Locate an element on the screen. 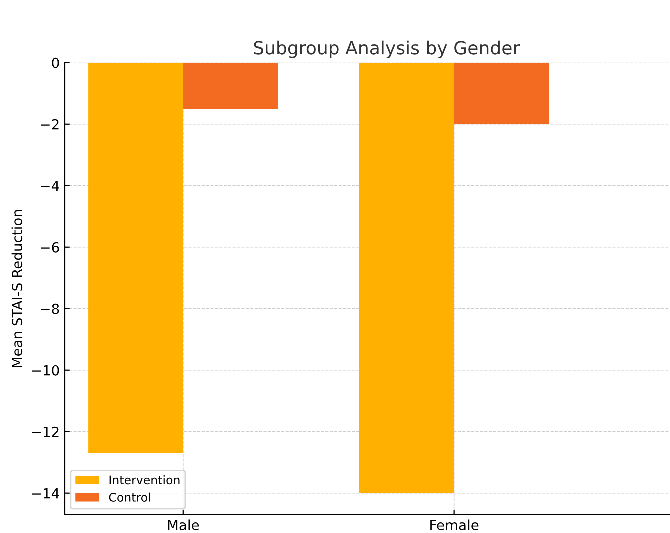 The image size is (670, 533). y-axis-title: Mean STAI-S Reduction is located at coordinates (17, 289).